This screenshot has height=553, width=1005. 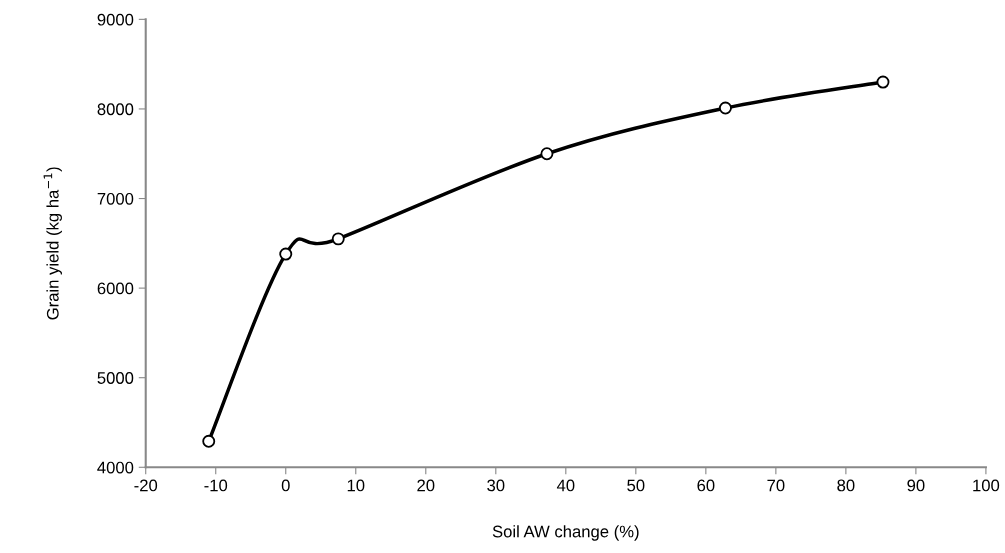 What do you see at coordinates (115, 288) in the screenshot?
I see `y-tick-label: 6000` at bounding box center [115, 288].